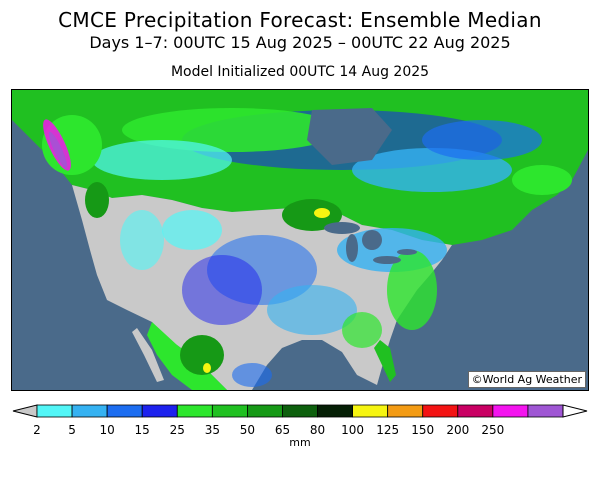 The height and width of the screenshot is (486, 600). Describe the element at coordinates (352, 430) in the screenshot. I see `colorbar-tick-label: 100` at that location.